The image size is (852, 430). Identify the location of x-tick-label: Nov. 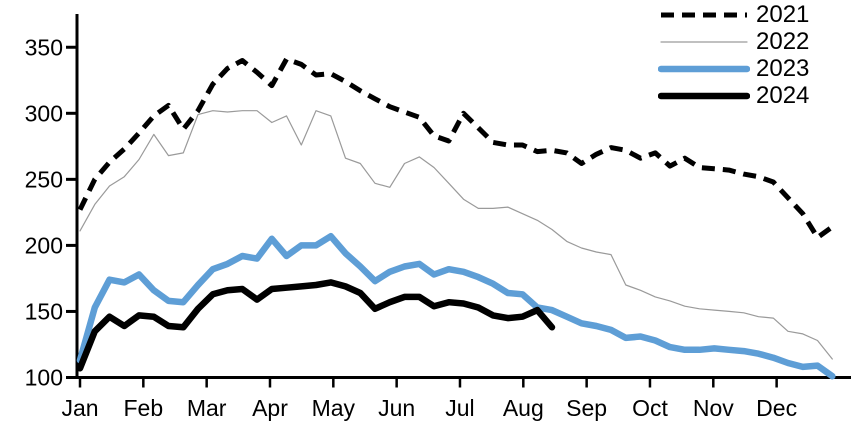
(713, 408).